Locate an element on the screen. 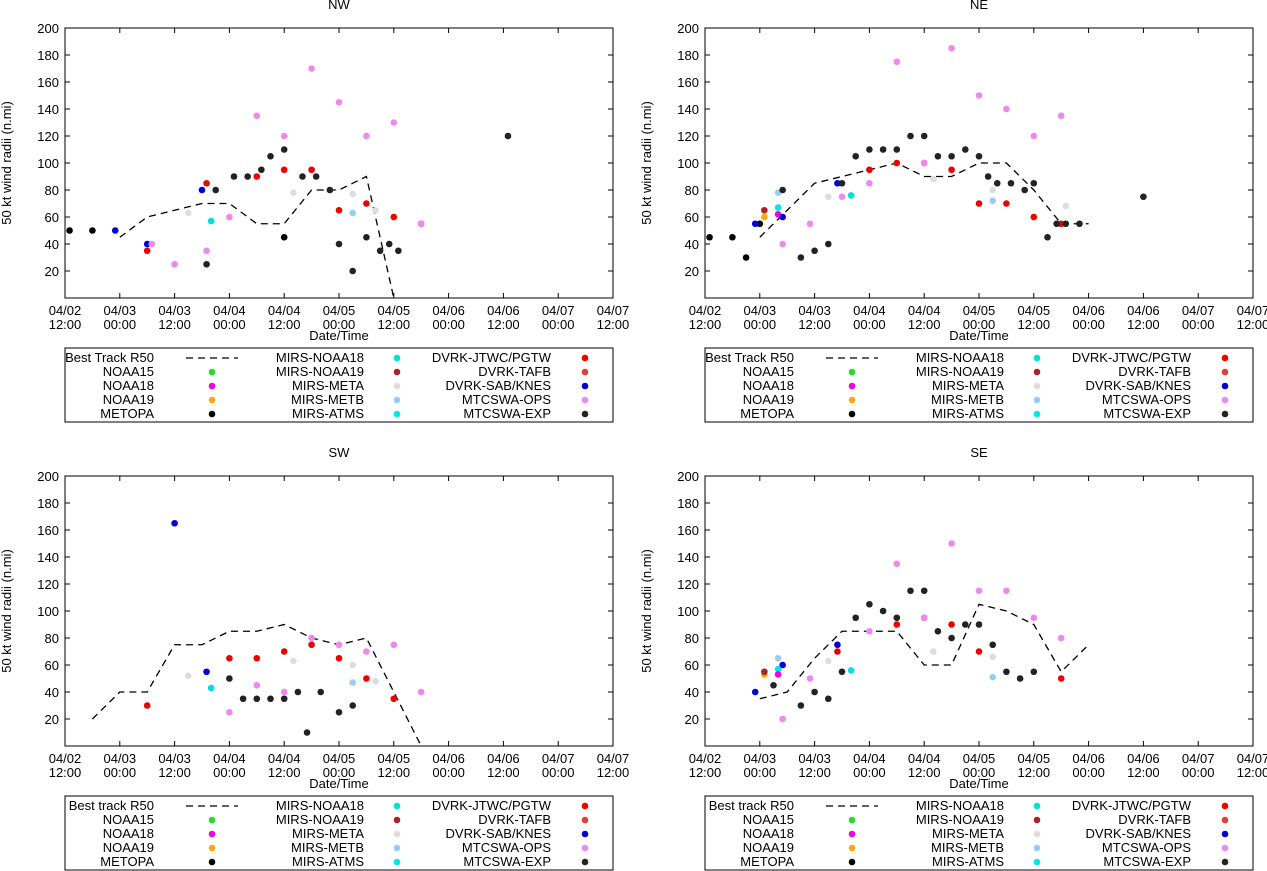  legend-label: MIRS-NOAA18 is located at coordinates (960, 805).